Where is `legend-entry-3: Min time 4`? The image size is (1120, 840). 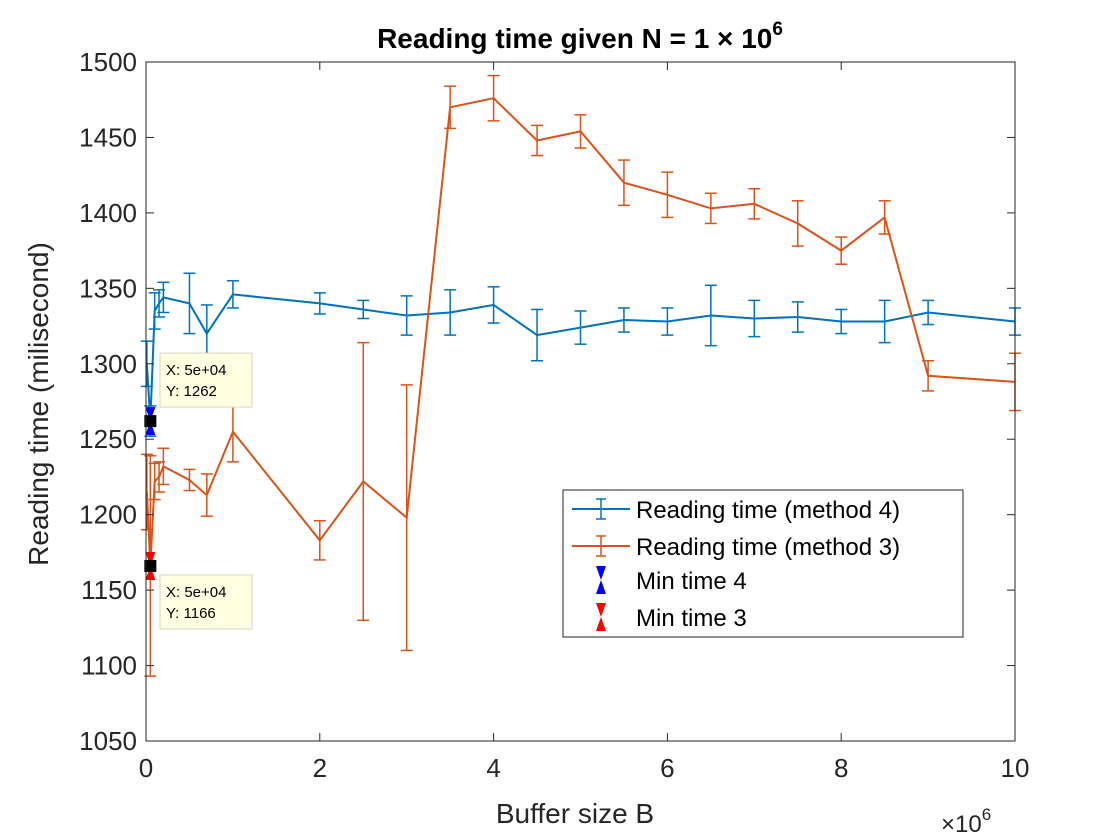
legend-entry-3: Min time 4 is located at coordinates (671, 580).